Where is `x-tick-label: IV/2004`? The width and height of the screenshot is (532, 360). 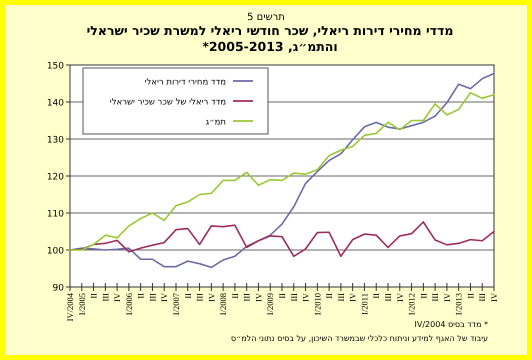 x-tick-label: IV/2004 is located at coordinates (70, 307).